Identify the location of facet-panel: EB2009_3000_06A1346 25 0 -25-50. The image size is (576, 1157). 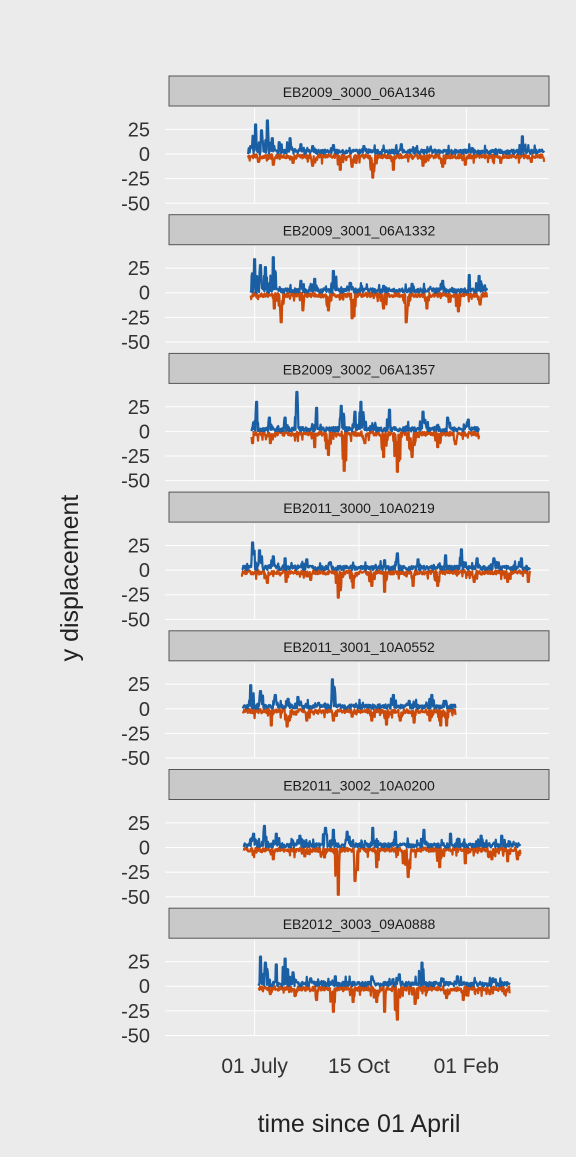
(335, 145).